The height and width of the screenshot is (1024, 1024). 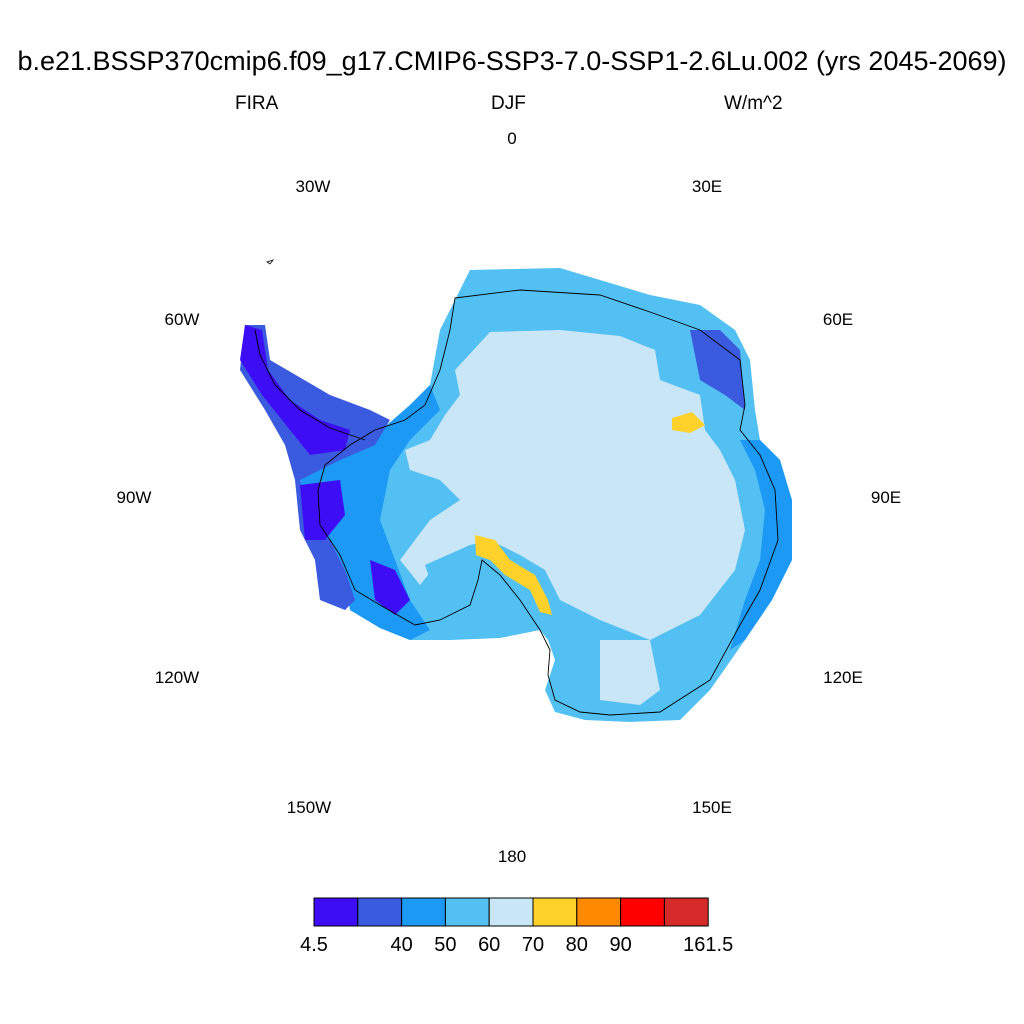 What do you see at coordinates (322, 510) in the screenshot?
I see `marie-byrd-patch` at bounding box center [322, 510].